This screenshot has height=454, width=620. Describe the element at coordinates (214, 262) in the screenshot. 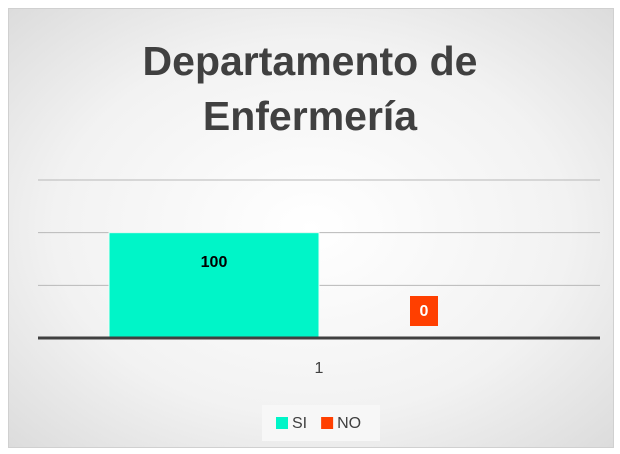

I see `data-label: 100` at that location.